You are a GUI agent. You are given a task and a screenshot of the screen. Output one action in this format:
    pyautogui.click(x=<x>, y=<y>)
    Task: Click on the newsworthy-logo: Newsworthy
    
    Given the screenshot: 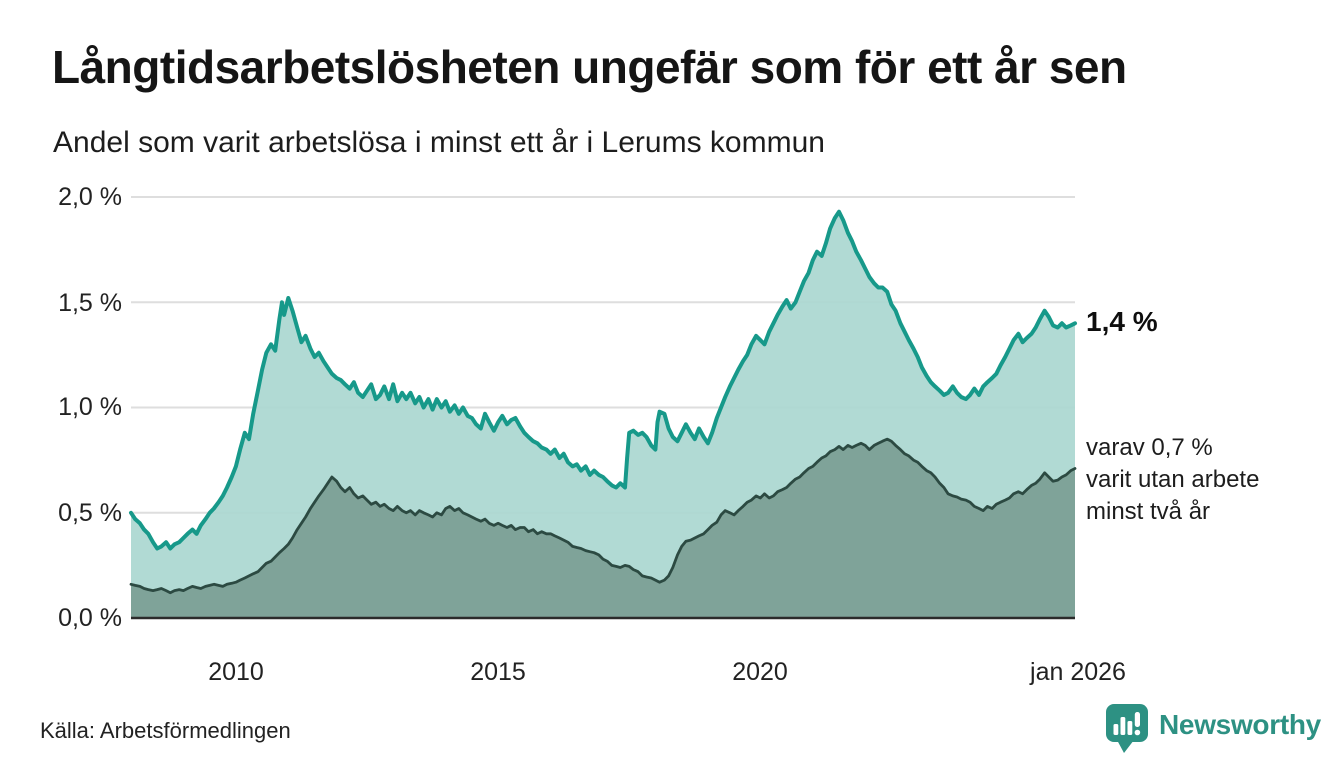 What is the action you would take?
    pyautogui.click(x=1212, y=730)
    